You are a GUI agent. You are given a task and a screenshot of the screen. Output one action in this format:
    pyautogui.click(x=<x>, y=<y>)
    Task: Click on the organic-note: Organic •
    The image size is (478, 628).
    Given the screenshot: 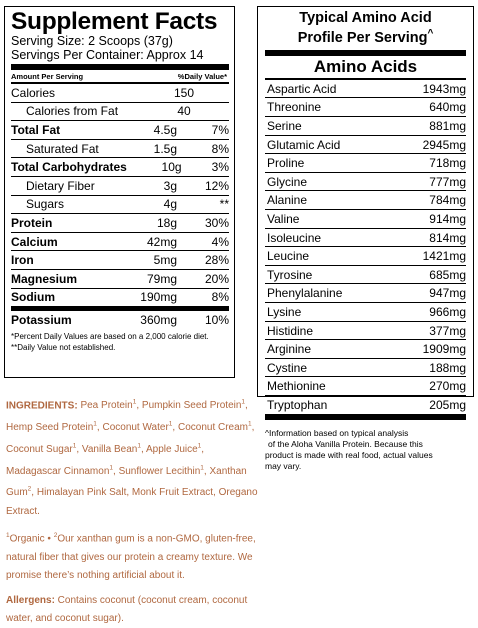 What is the action you would take?
    pyautogui.click(x=31, y=539)
    